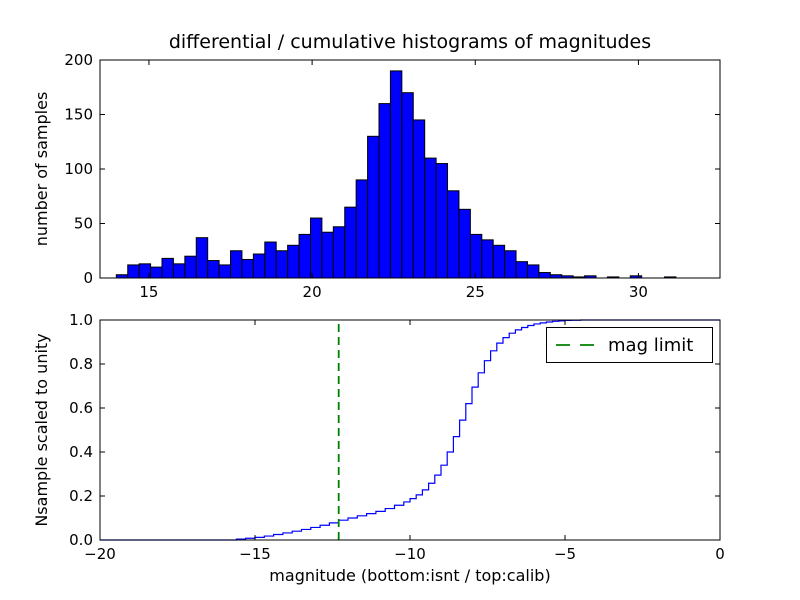 This screenshot has width=800, height=600. Describe the element at coordinates (410, 554) in the screenshot. I see `x-tick-label: −10` at that location.